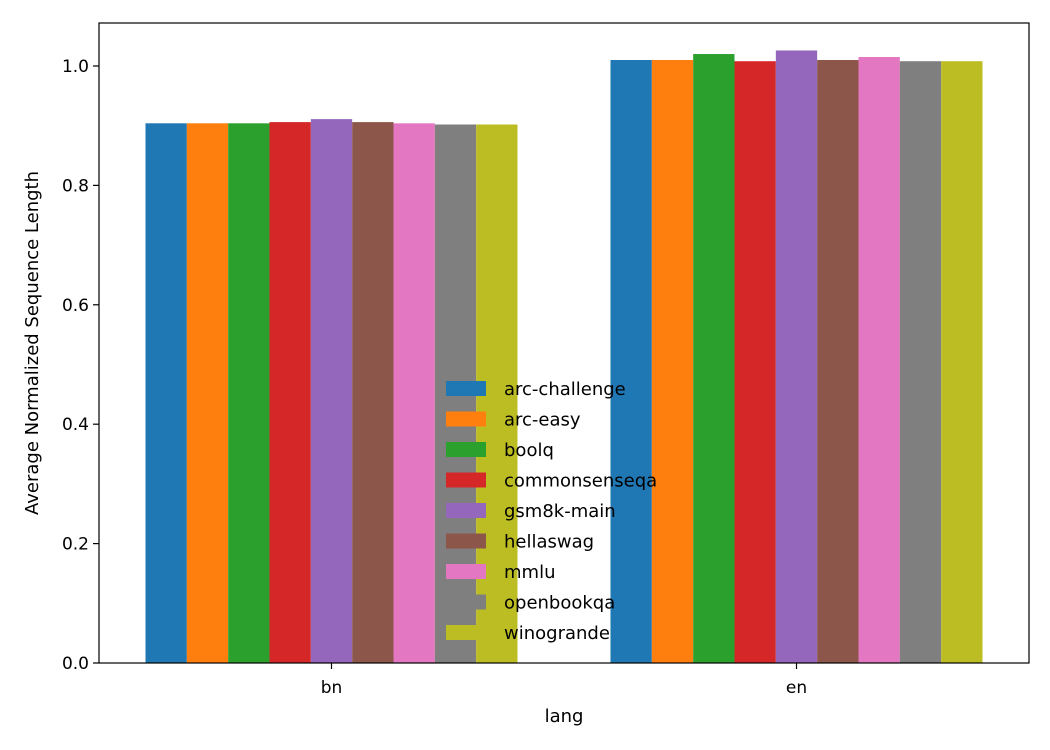  Describe the element at coordinates (332, 688) in the screenshot. I see `x-tick-label: bn` at that location.